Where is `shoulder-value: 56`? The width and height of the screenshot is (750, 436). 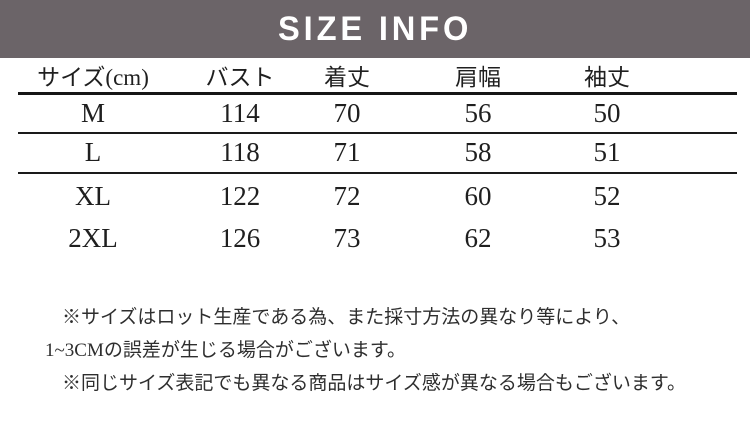
shoulder-value: 56 is located at coordinates (478, 113).